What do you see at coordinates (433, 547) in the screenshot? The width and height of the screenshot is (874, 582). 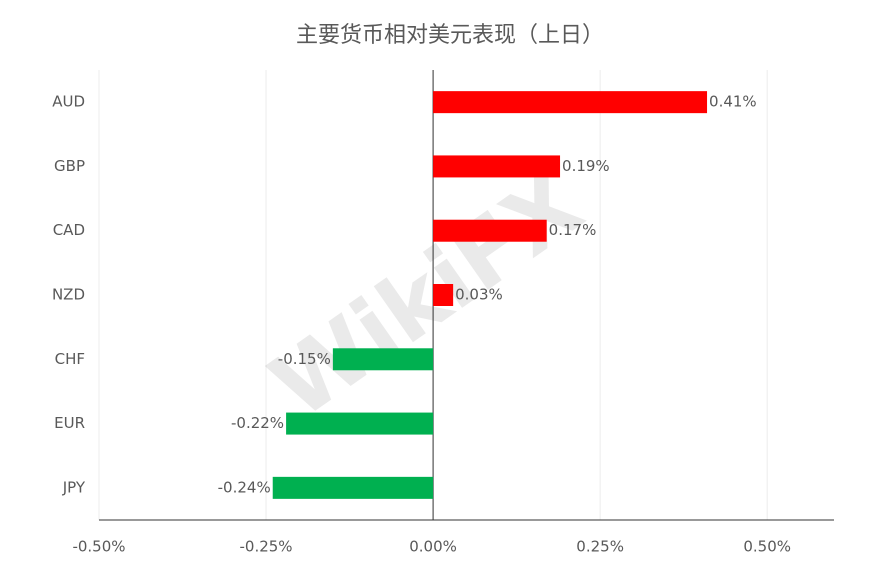 I see `x-tick-label: 0.00%` at bounding box center [433, 547].